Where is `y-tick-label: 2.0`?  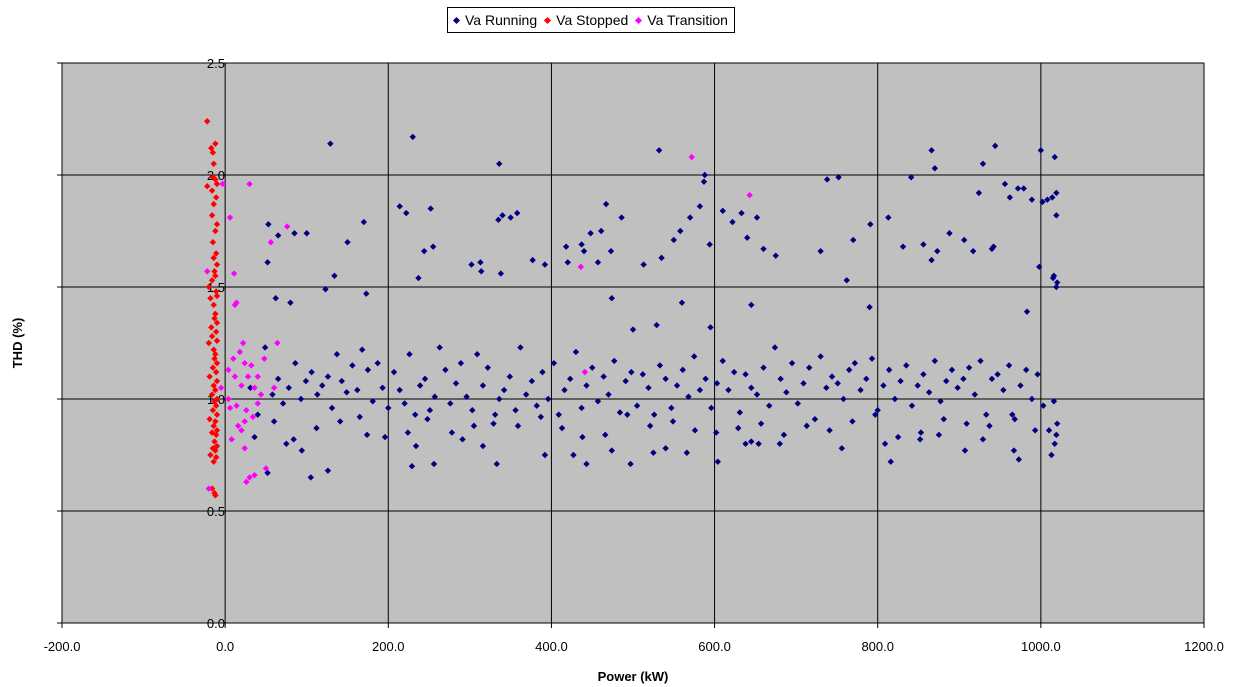
y-tick-label: 2.0 is located at coordinates (216, 175).